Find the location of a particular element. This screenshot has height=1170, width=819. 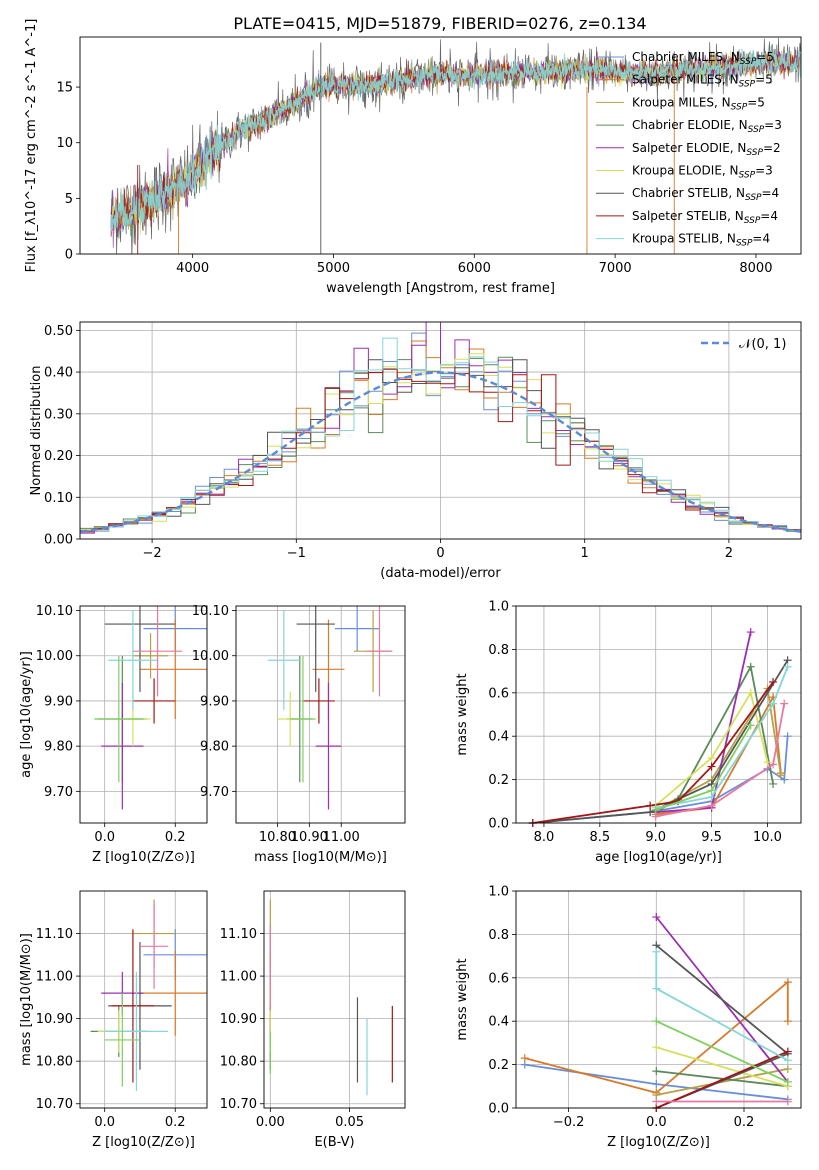

x-axis-label: mass [log10(M/M⊙)] is located at coordinates (320, 857).